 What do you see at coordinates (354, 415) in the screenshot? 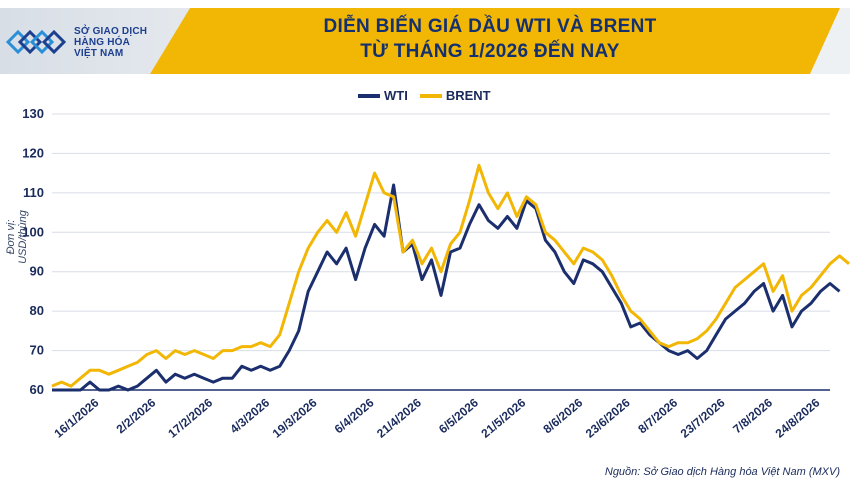
I see `x-tick-label: 6/4/2026` at bounding box center [354, 415].